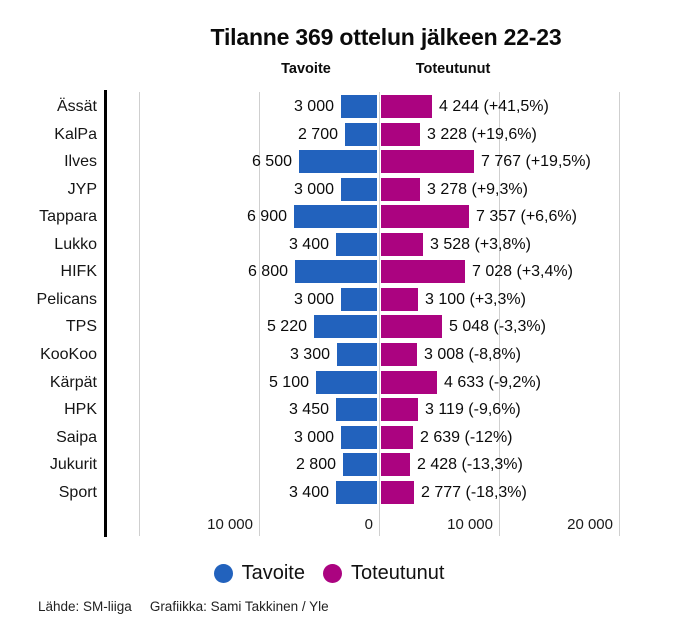  Describe the element at coordinates (482, 134) in the screenshot. I see `toteutunut-value-label: 3 228 (+19,6%)` at that location.